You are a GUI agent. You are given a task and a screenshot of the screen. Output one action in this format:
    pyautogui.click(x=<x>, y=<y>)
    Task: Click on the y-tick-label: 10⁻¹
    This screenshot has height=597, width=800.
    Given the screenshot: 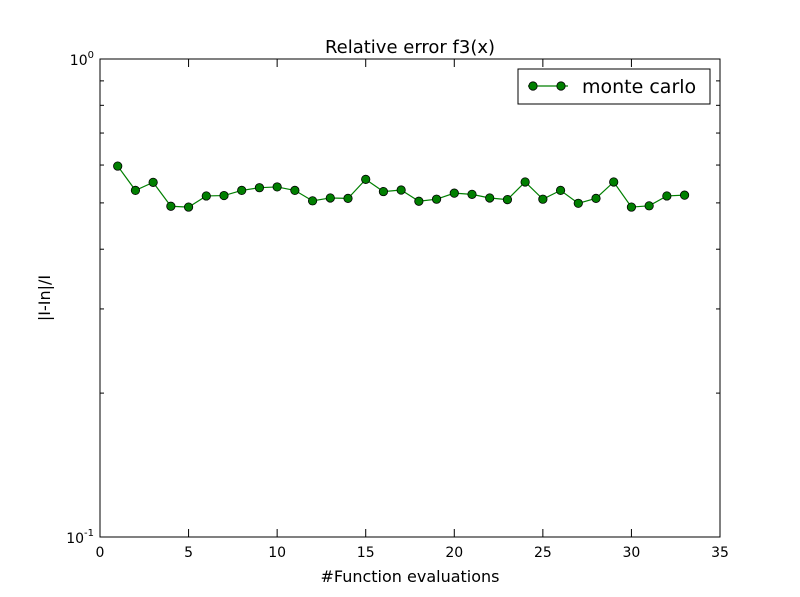 What is the action you would take?
    pyautogui.click(x=80, y=537)
    